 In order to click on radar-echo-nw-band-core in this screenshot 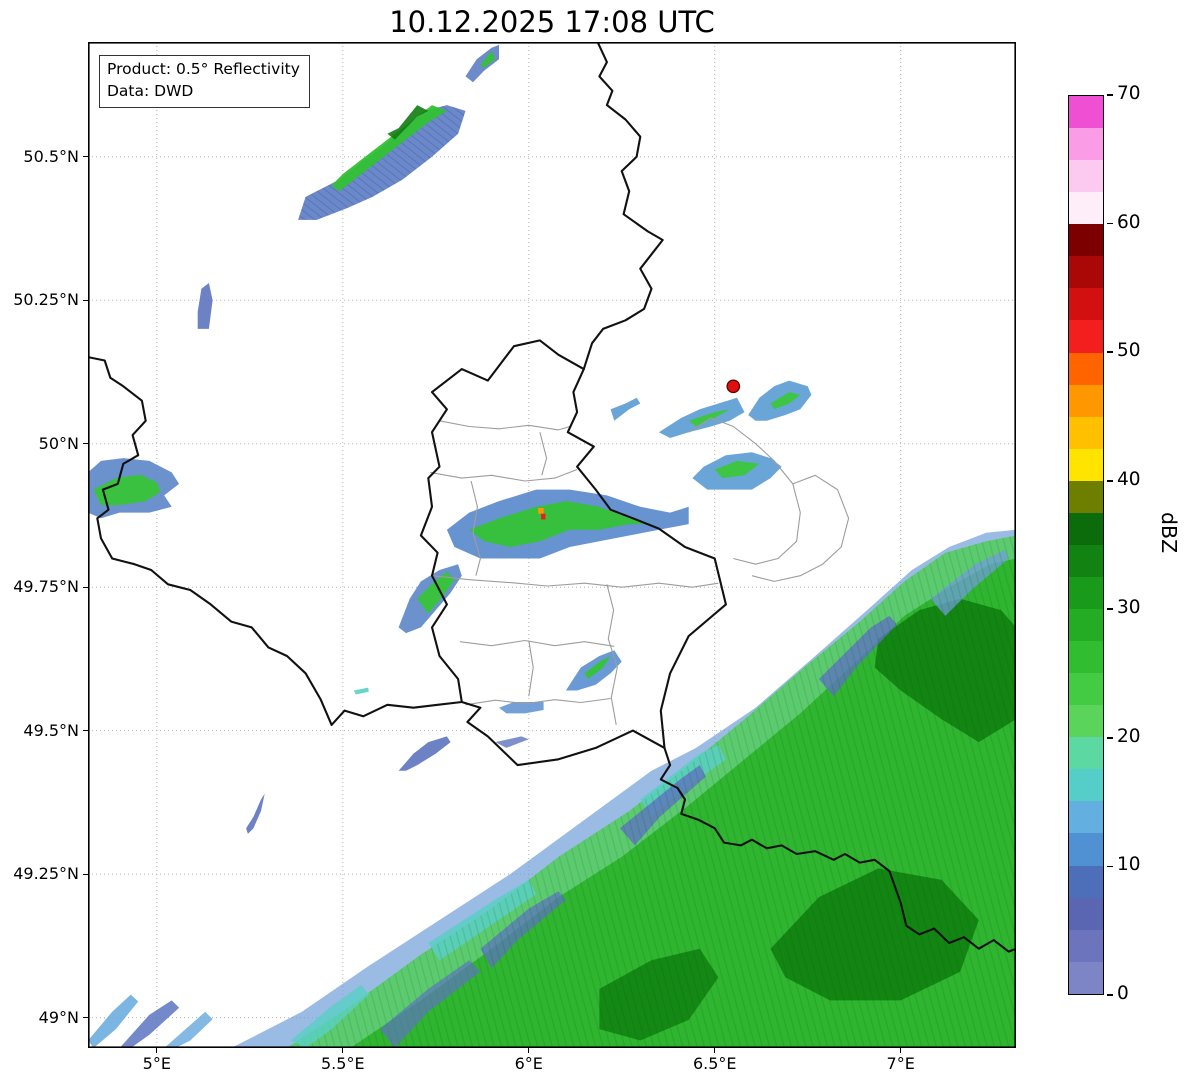, I will do `click(389, 148)`.